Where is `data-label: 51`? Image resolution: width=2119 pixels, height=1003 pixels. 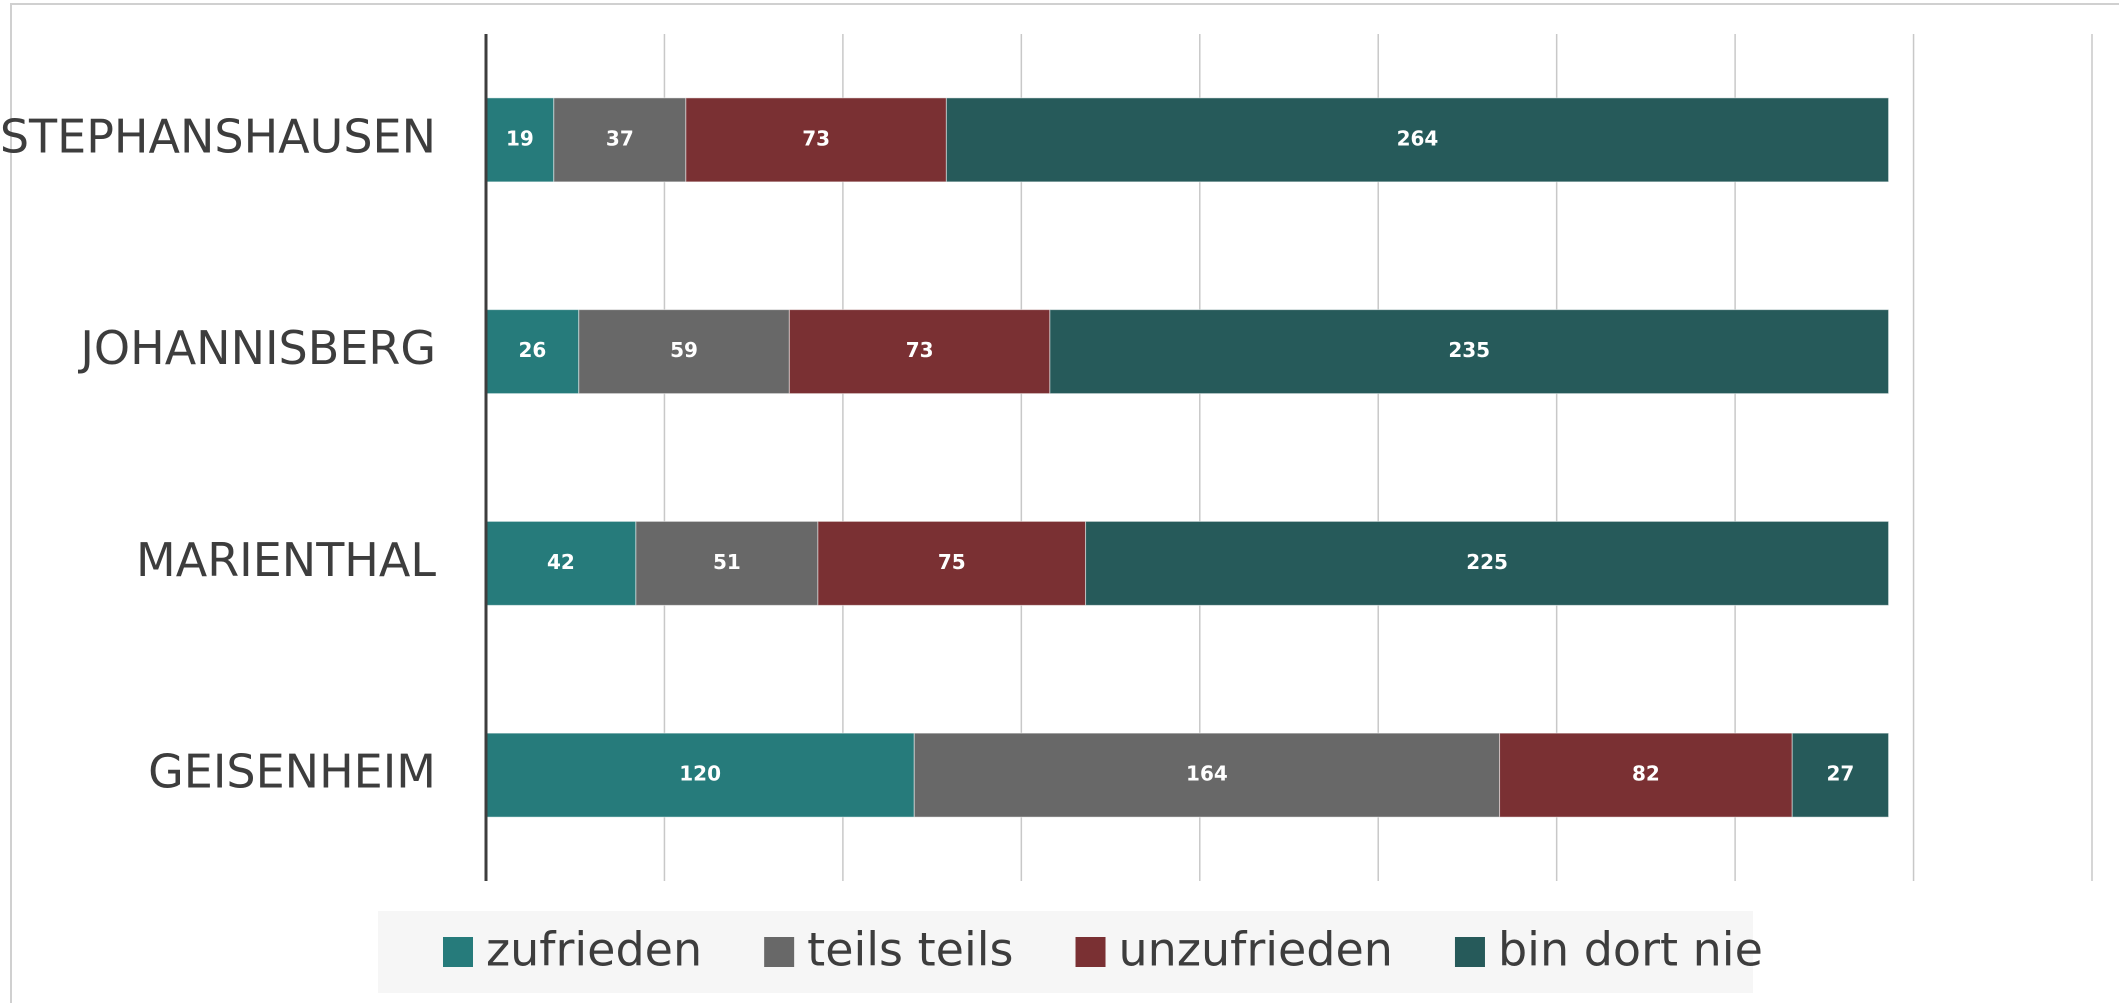 data-label: 51 is located at coordinates (727, 562).